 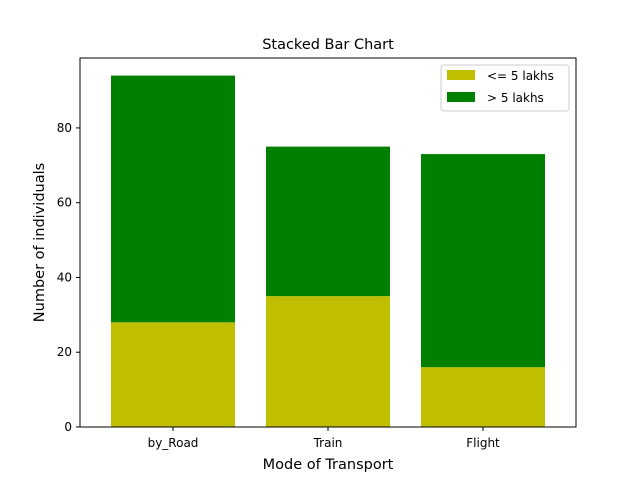 What do you see at coordinates (64, 203) in the screenshot?
I see `y-tick-label: 60` at bounding box center [64, 203].